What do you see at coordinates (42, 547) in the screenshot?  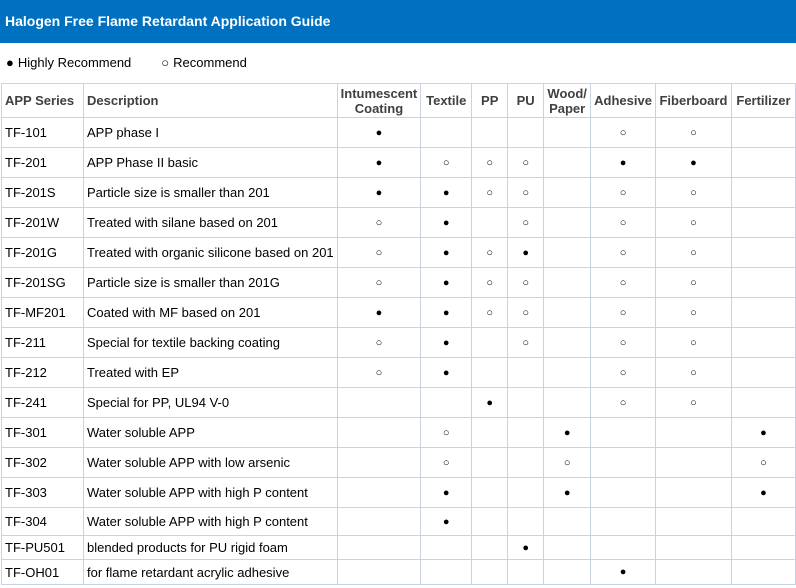 I see `series-cell: TF-PU501` at bounding box center [42, 547].